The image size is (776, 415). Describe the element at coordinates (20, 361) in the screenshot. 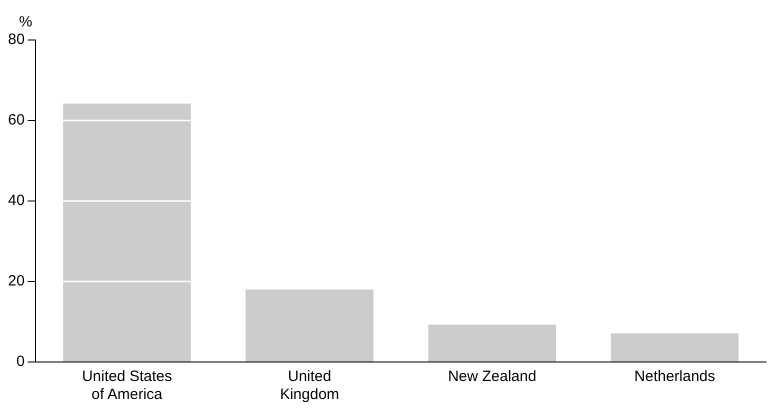

I see `y-tick-label: 0` at that location.